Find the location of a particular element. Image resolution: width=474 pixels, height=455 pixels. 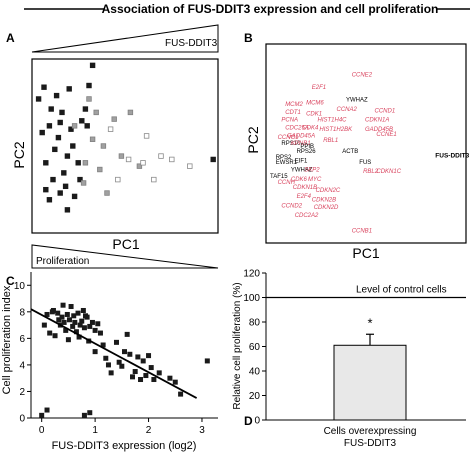

panel-c-trendline is located at coordinates (114, 353).